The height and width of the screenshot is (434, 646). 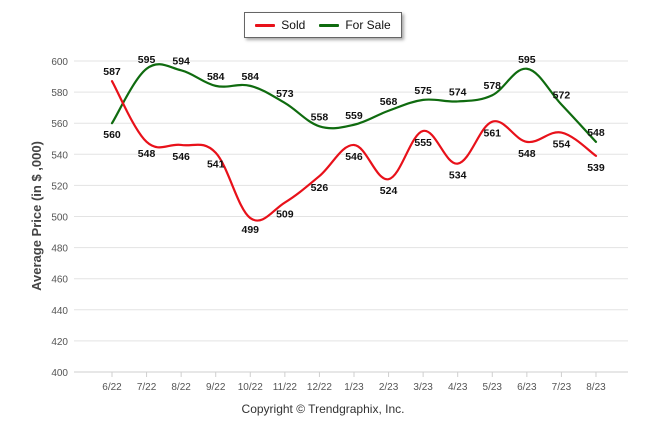 I want to click on data-label-for-sale: 574, so click(x=458, y=92).